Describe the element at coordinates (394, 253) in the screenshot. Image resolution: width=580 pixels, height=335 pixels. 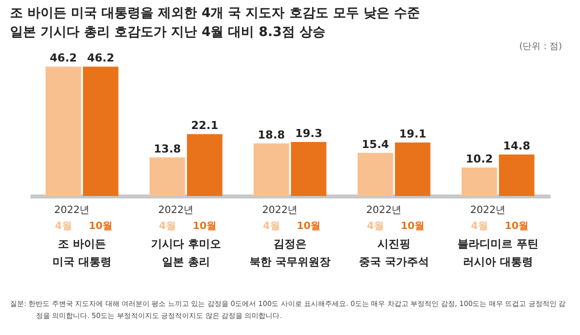
I see `x-tick-label: 시진핑 중국 국가주석` at that location.